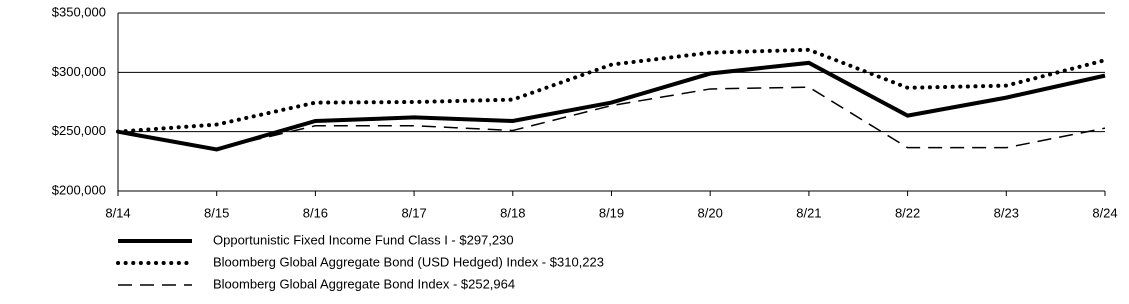 The height and width of the screenshot is (304, 1129). I want to click on x-tick-label: 8/16, so click(315, 212).